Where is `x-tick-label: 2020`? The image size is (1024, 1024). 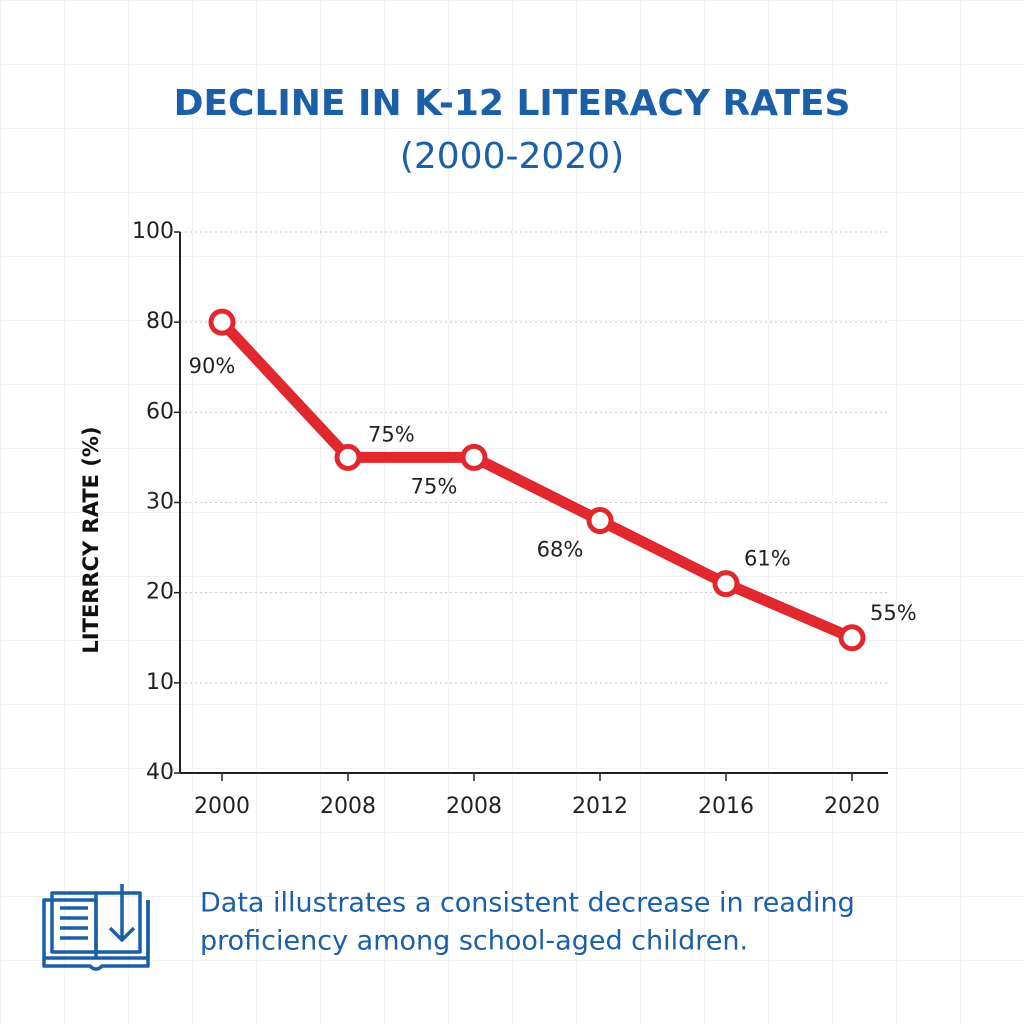
x-tick-label: 2020 is located at coordinates (852, 806).